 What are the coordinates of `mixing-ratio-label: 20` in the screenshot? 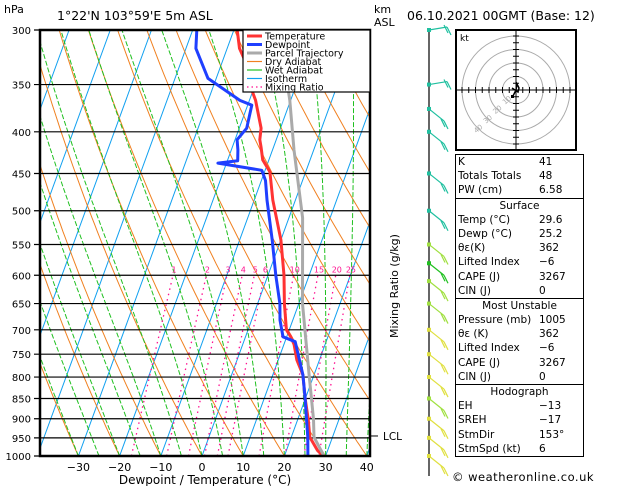 It's located at (337, 269).